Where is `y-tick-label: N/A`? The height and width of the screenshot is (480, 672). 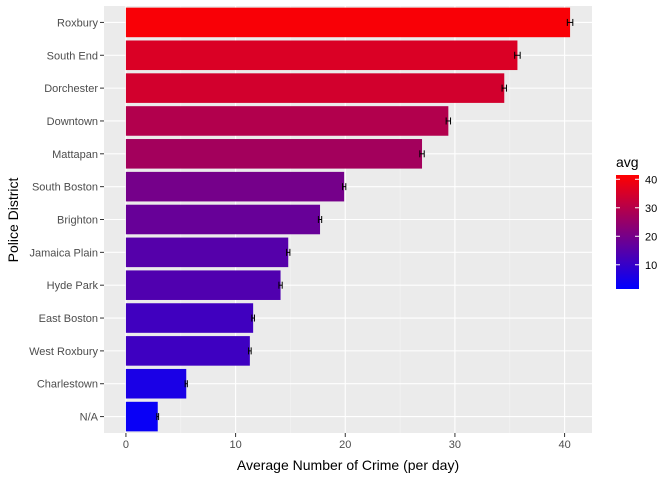 y-tick-label: N/A is located at coordinates (89, 418).